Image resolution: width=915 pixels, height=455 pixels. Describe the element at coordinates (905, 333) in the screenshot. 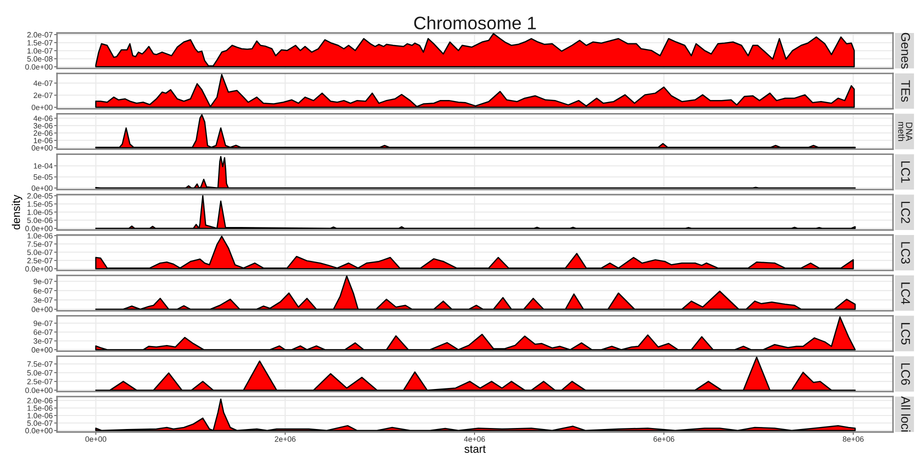

I see `text: LC5` at that location.